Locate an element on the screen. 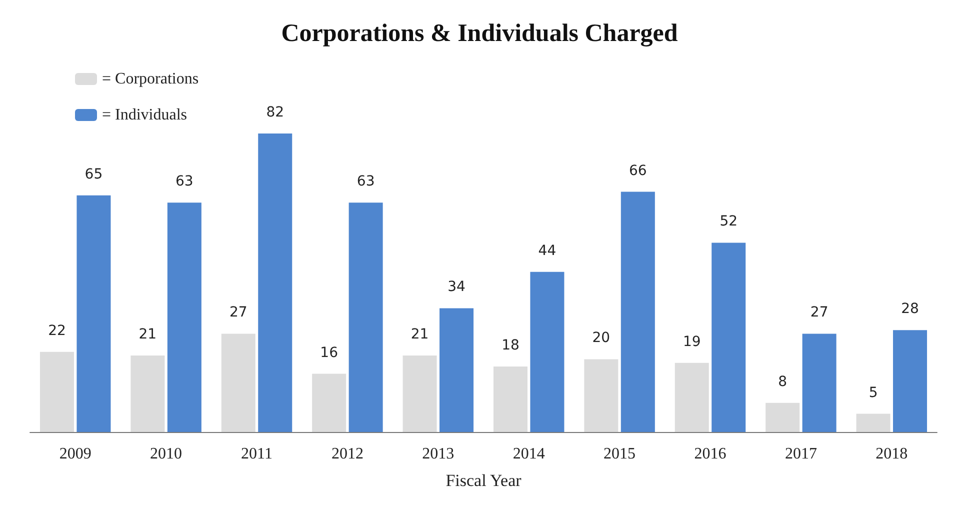 The height and width of the screenshot is (508, 959). data-label: 52 is located at coordinates (729, 222).